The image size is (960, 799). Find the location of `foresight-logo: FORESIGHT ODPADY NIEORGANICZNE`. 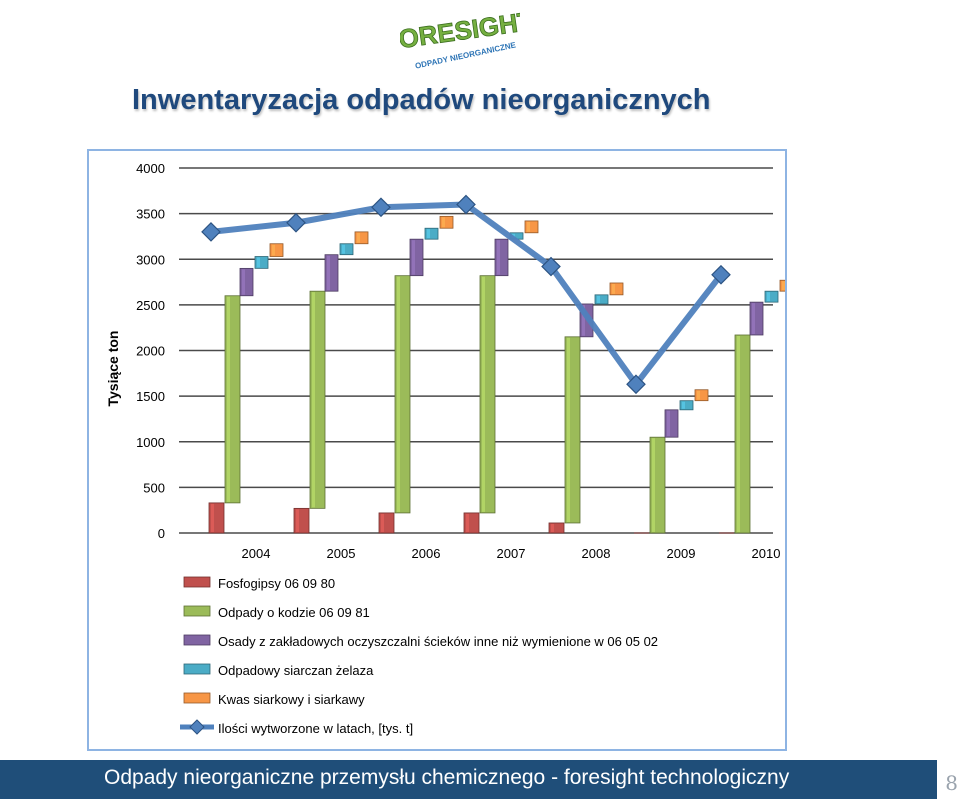

foresight-logo: FORESIGHT ODPADY NIEORGANICZNE is located at coordinates (460, 37).